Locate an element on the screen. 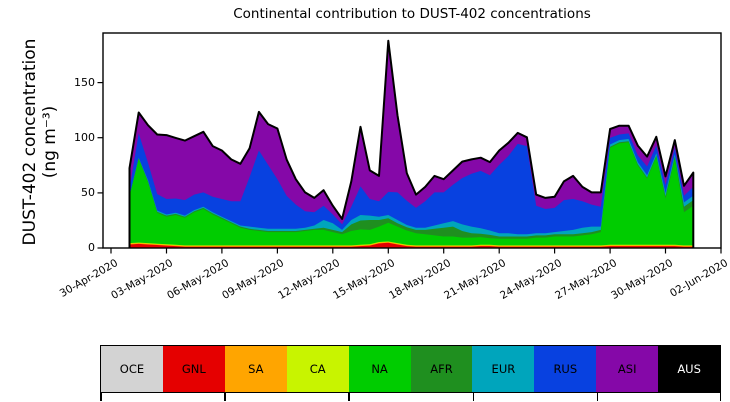 The image size is (730, 402). legend-item-na: NA is located at coordinates (379, 369).